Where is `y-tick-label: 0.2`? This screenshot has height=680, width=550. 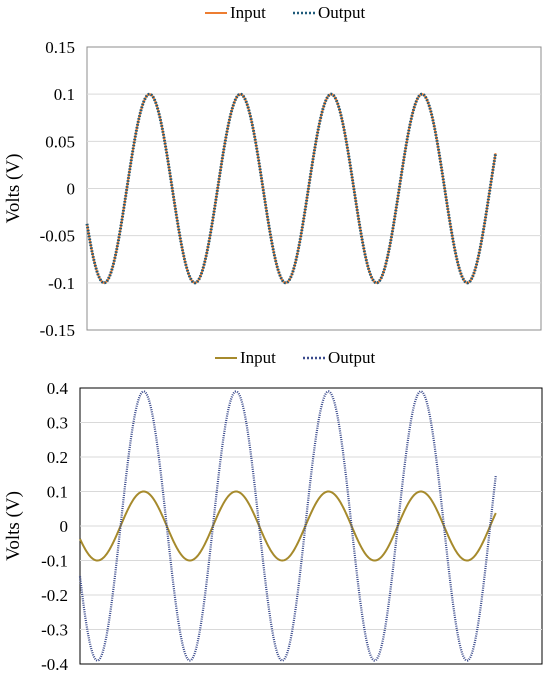 y-tick-label: 0.2 is located at coordinates (57, 457).